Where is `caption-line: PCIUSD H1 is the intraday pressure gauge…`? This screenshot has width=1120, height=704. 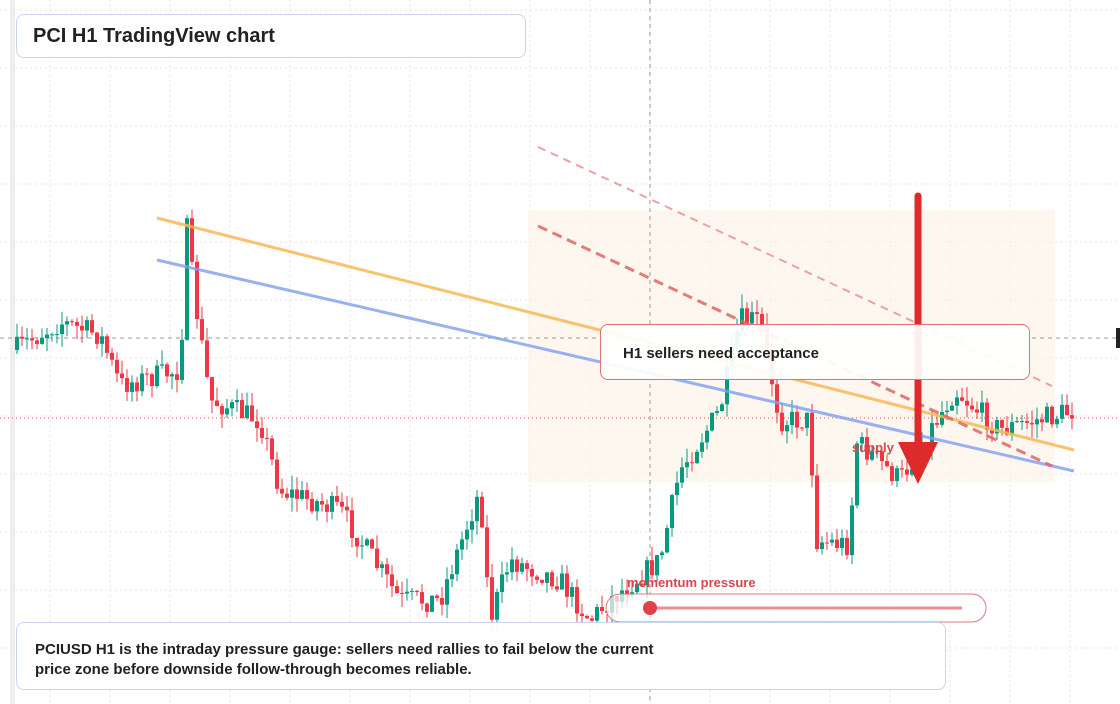 caption-line: PCIUSD H1 is the intraday pressure gauge… is located at coordinates (344, 649).